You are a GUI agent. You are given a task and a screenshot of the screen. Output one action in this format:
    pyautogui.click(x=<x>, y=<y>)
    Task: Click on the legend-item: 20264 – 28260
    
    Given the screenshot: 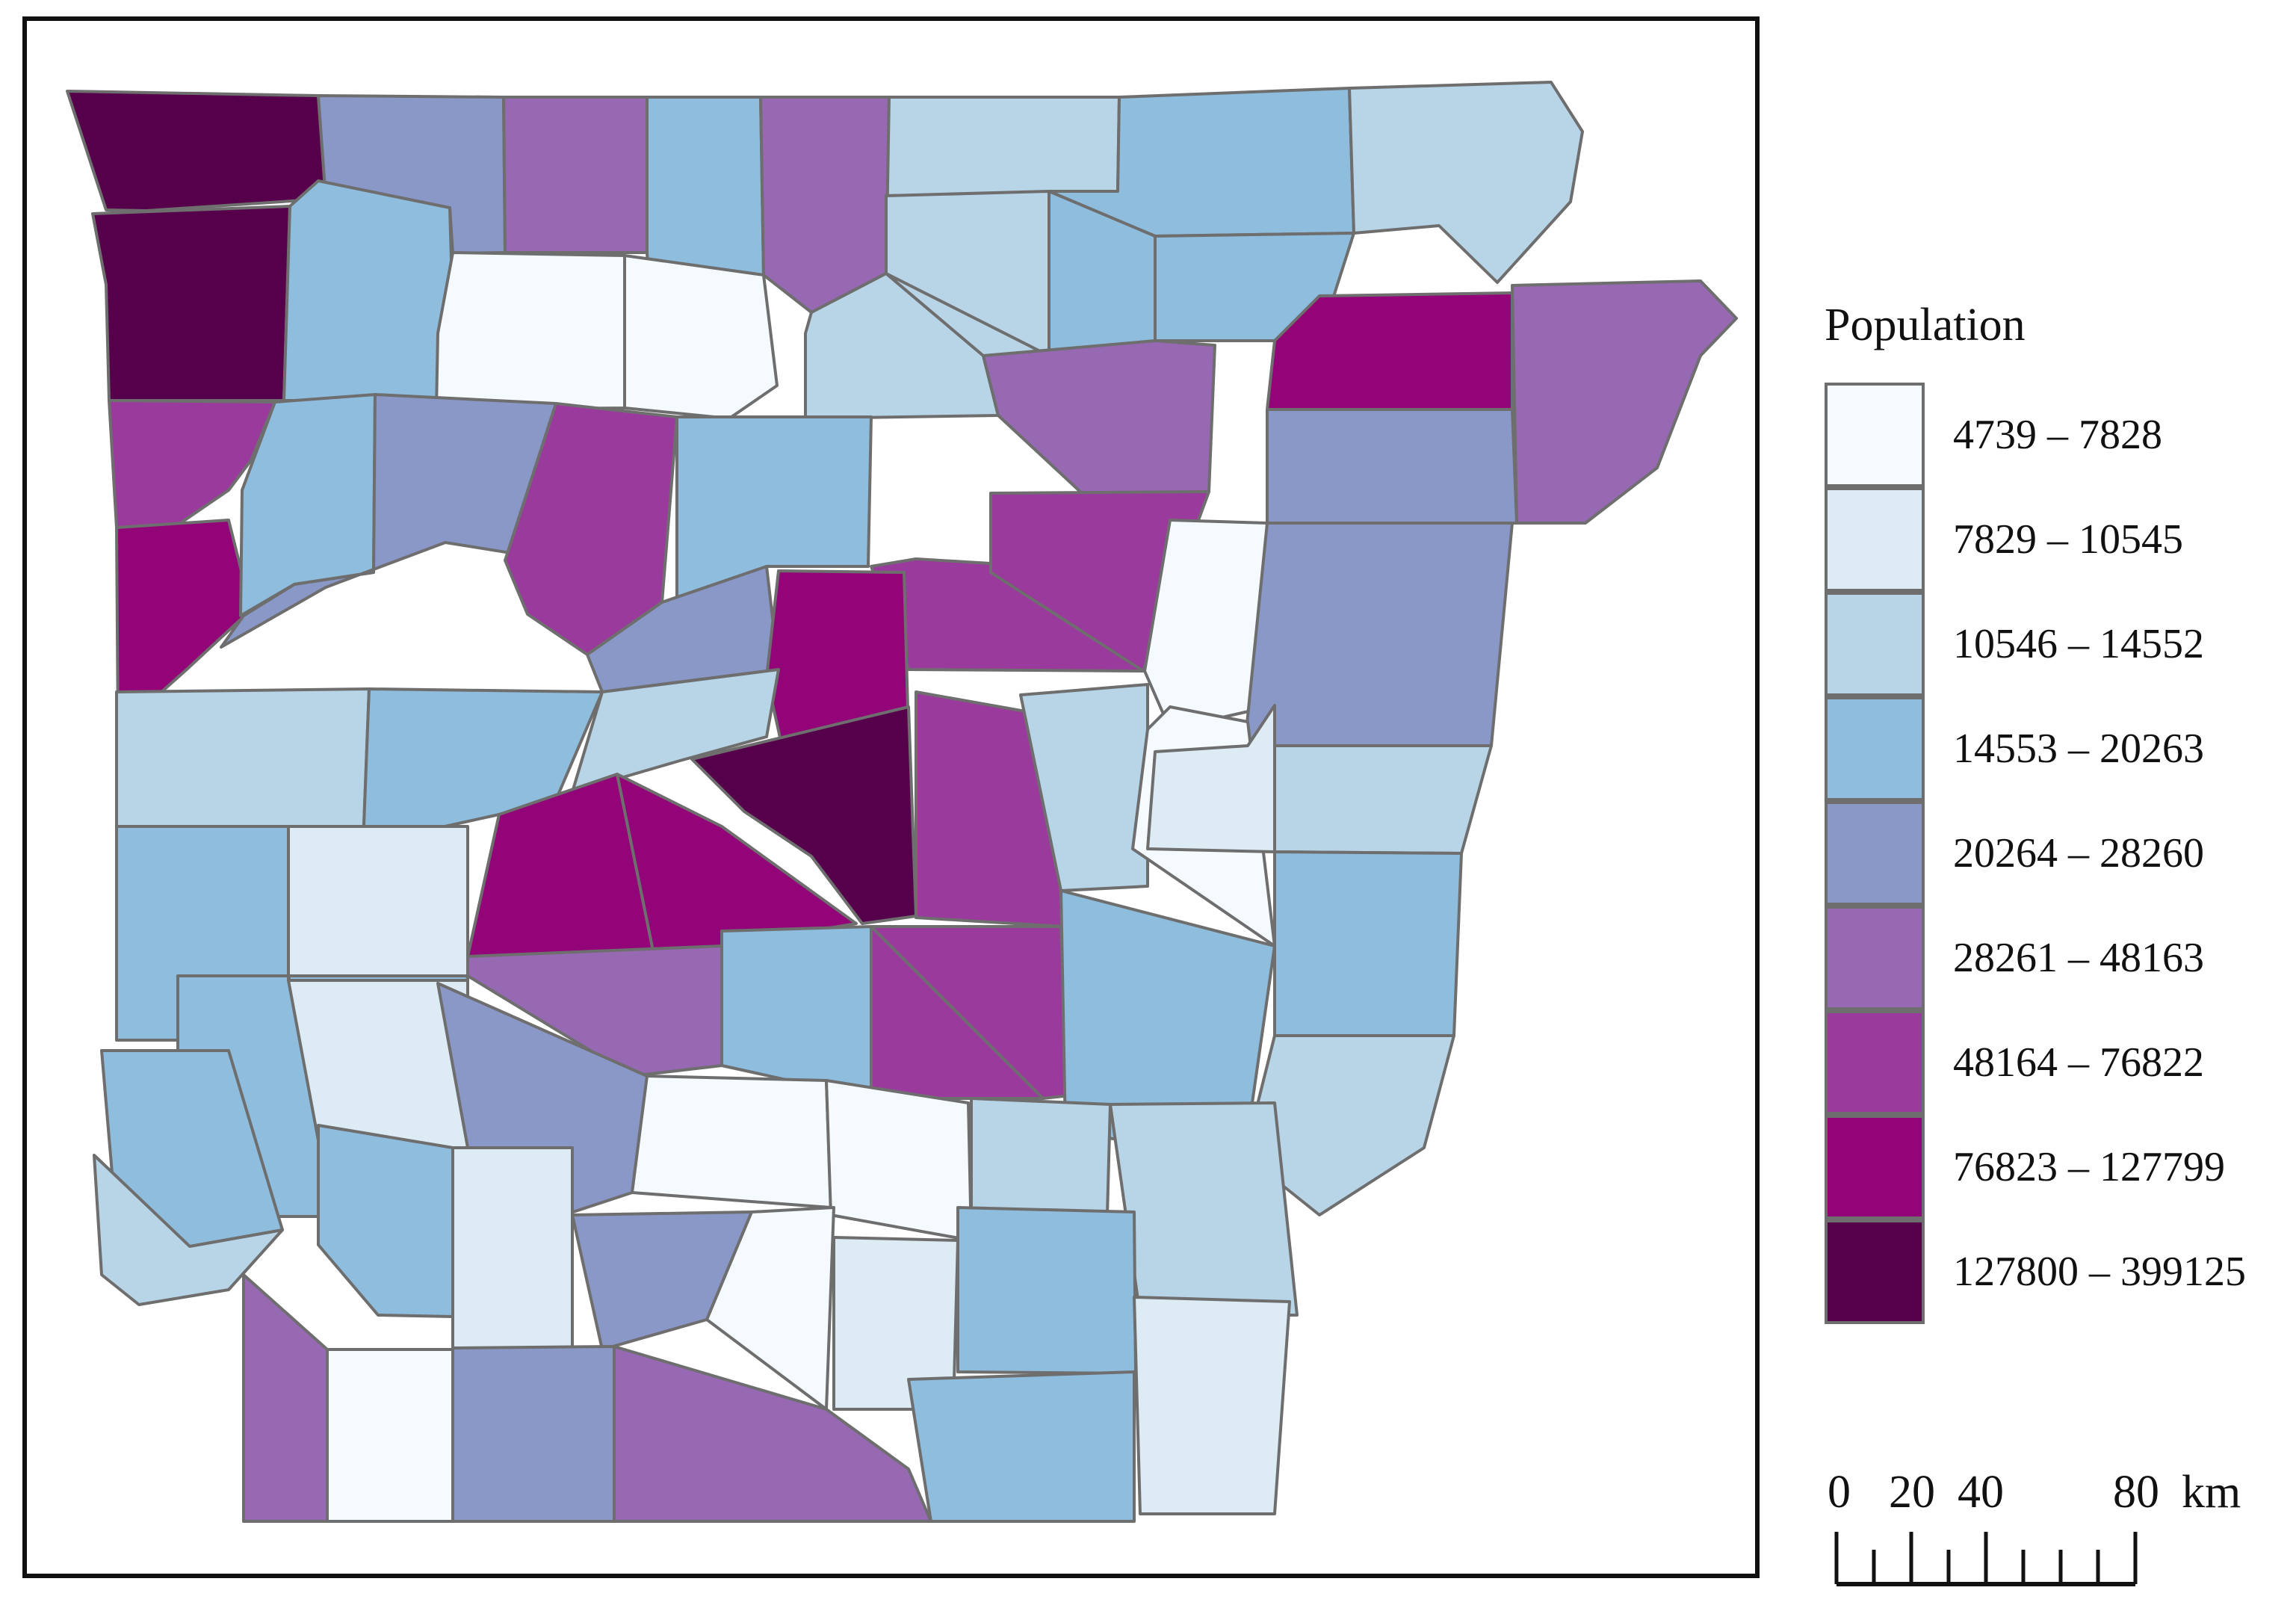 What is the action you would take?
    pyautogui.click(x=2056, y=854)
    